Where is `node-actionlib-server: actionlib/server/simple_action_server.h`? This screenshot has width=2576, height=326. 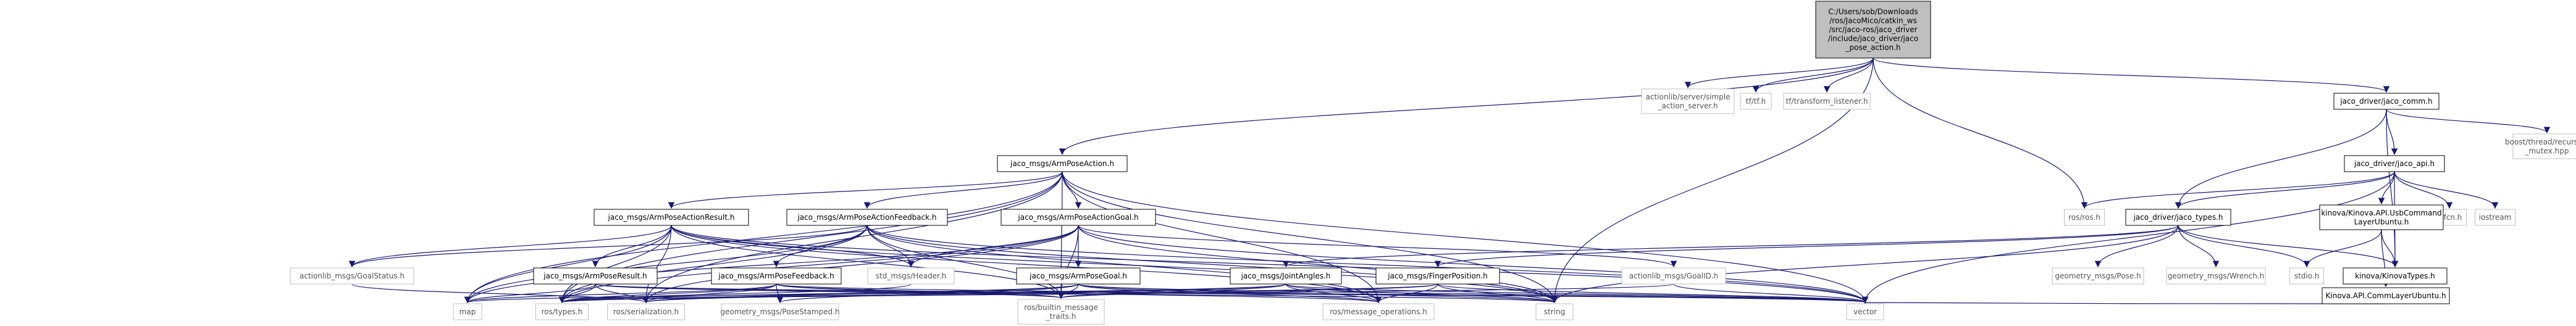
node-actionlib-server: actionlib/server/simple_action_server.h is located at coordinates (1688, 101).